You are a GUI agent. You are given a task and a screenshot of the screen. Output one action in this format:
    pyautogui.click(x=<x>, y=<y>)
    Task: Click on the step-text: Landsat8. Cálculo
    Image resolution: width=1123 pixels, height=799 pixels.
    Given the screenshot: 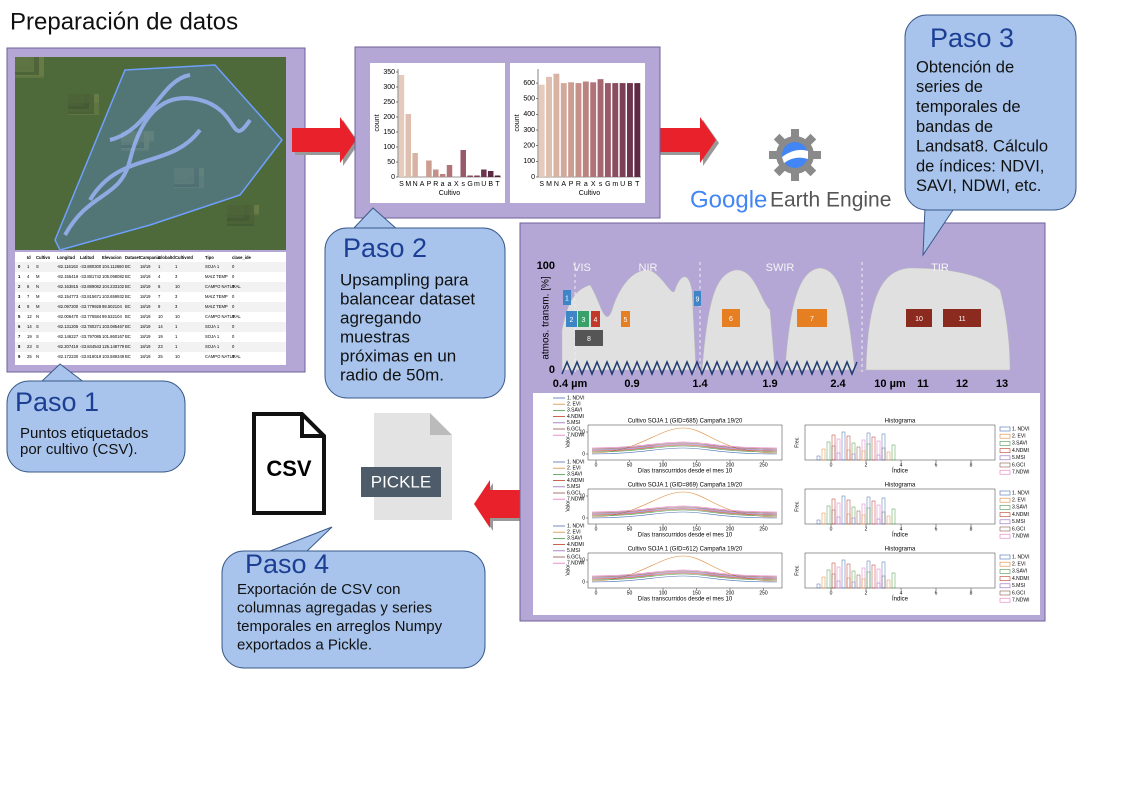 What is the action you would take?
    pyautogui.click(x=982, y=147)
    